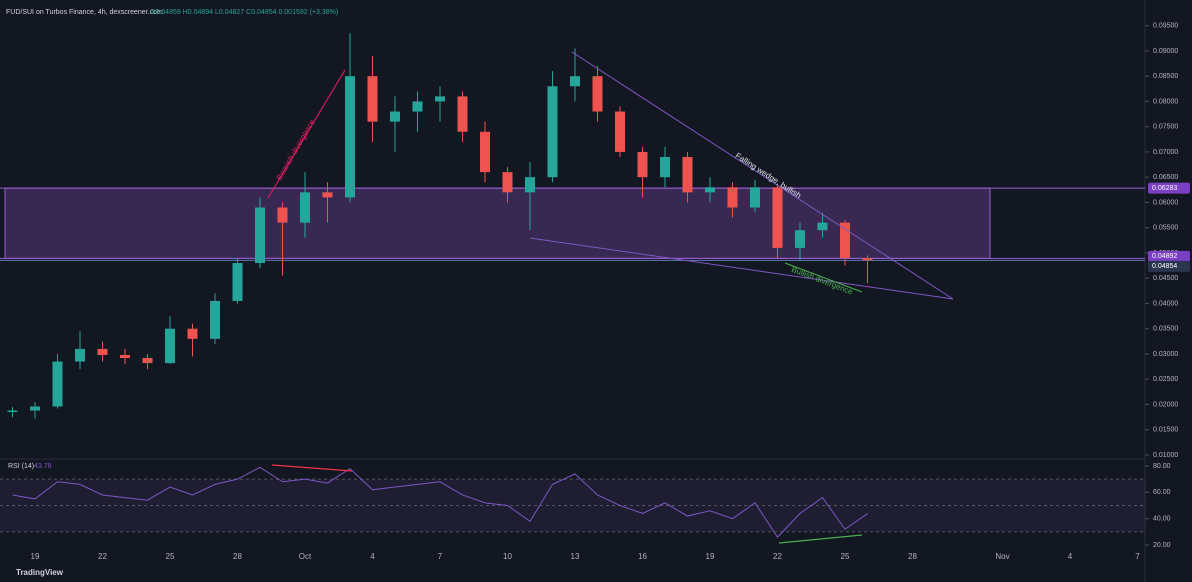 The width and height of the screenshot is (1192, 582). Describe the element at coordinates (1165, 101) in the screenshot. I see `y-tick-label: 0.08000` at that location.